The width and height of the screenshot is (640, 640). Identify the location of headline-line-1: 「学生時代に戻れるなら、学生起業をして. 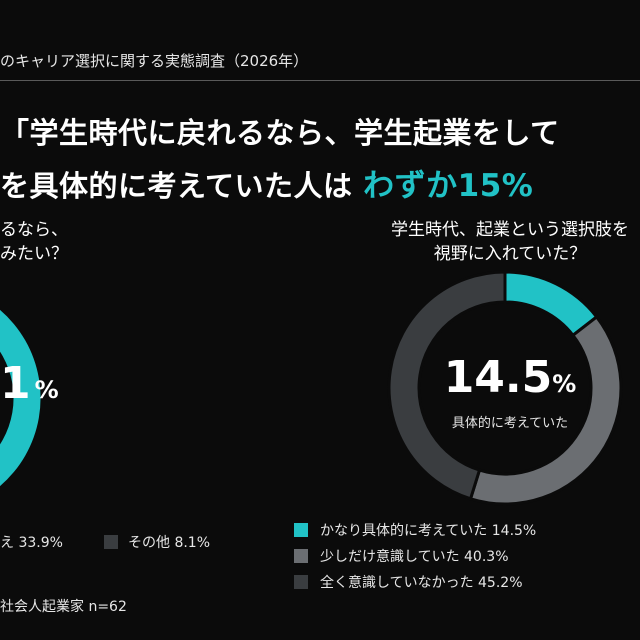
(280, 133).